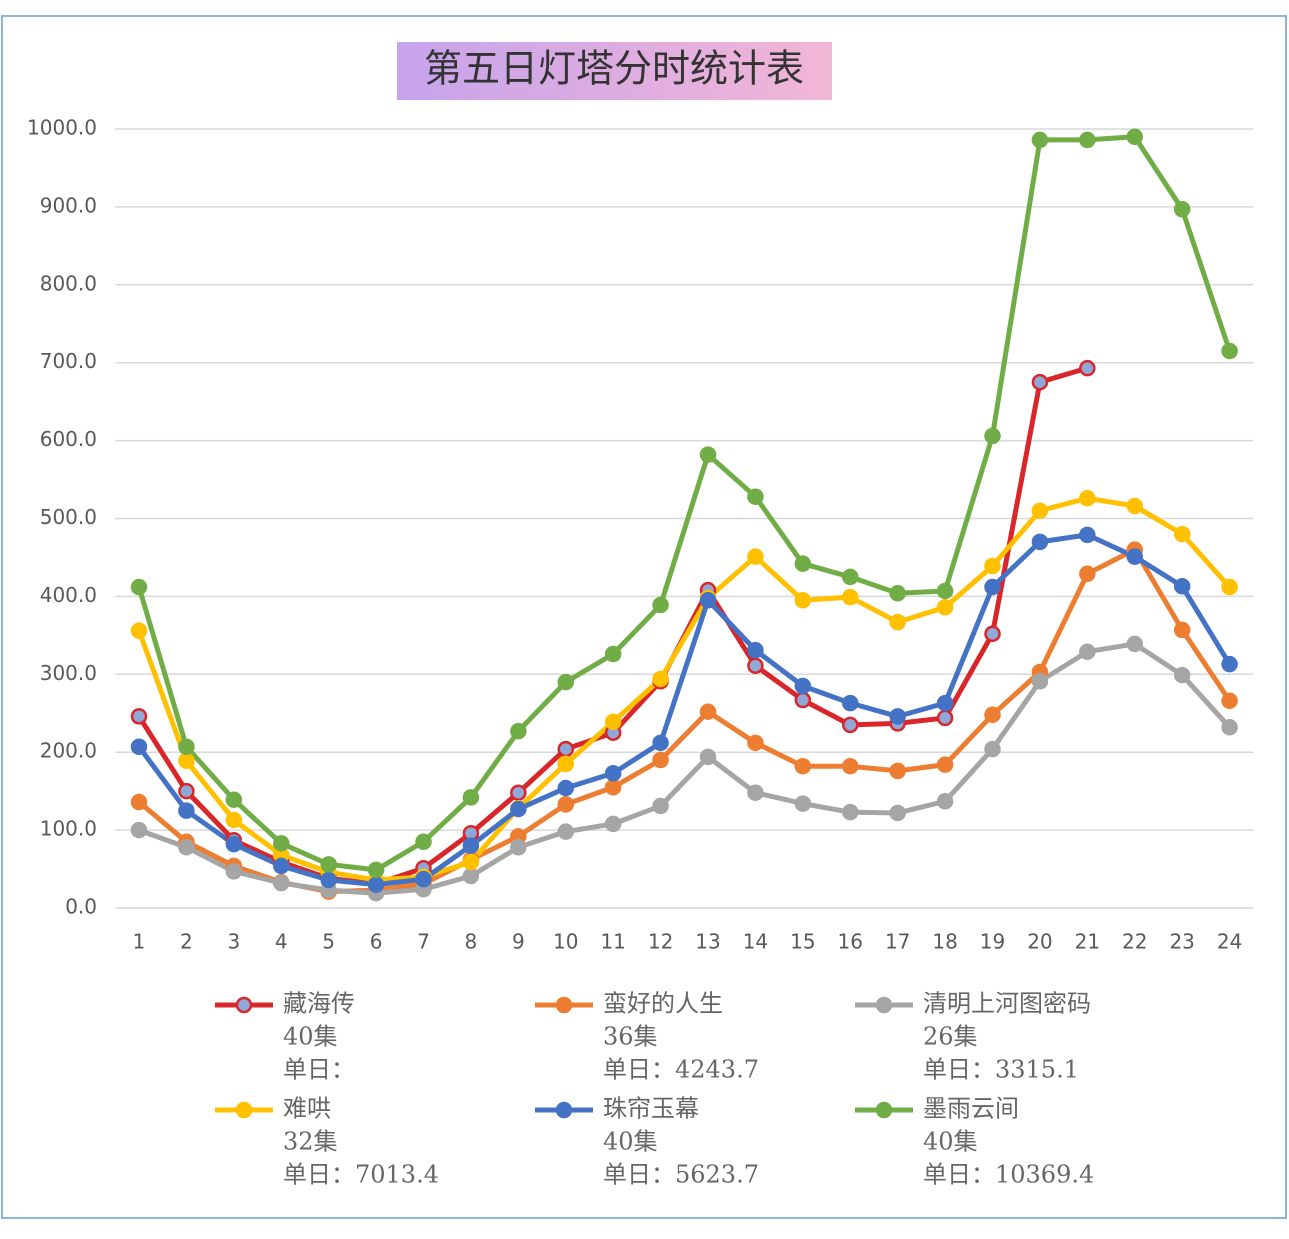 This screenshot has height=1239, width=1289. What do you see at coordinates (681, 1175) in the screenshot?
I see `legend-detail: 单日：5623.7` at bounding box center [681, 1175].